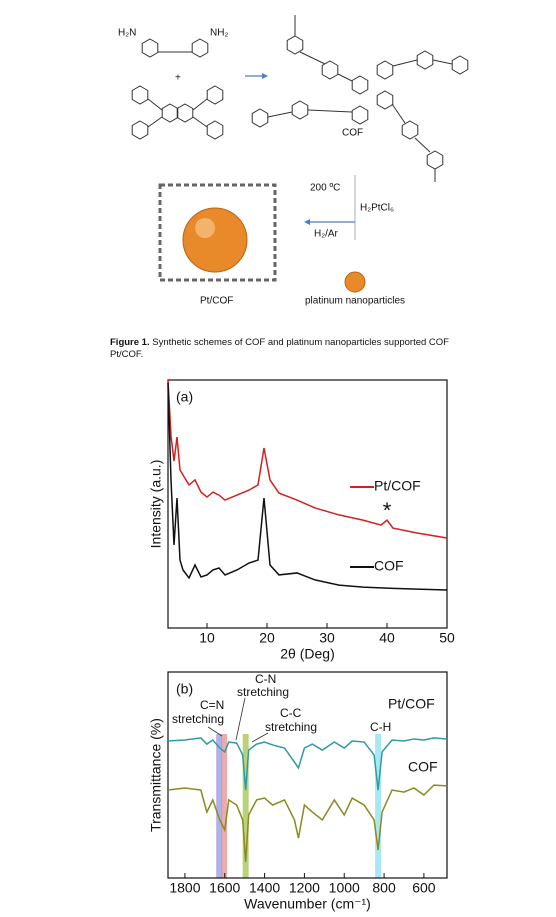 This screenshot has width=556, height=917. What do you see at coordinates (307, 904) in the screenshot?
I see `x-axis-label: Wavenumber (cm⁻¹)` at bounding box center [307, 904].